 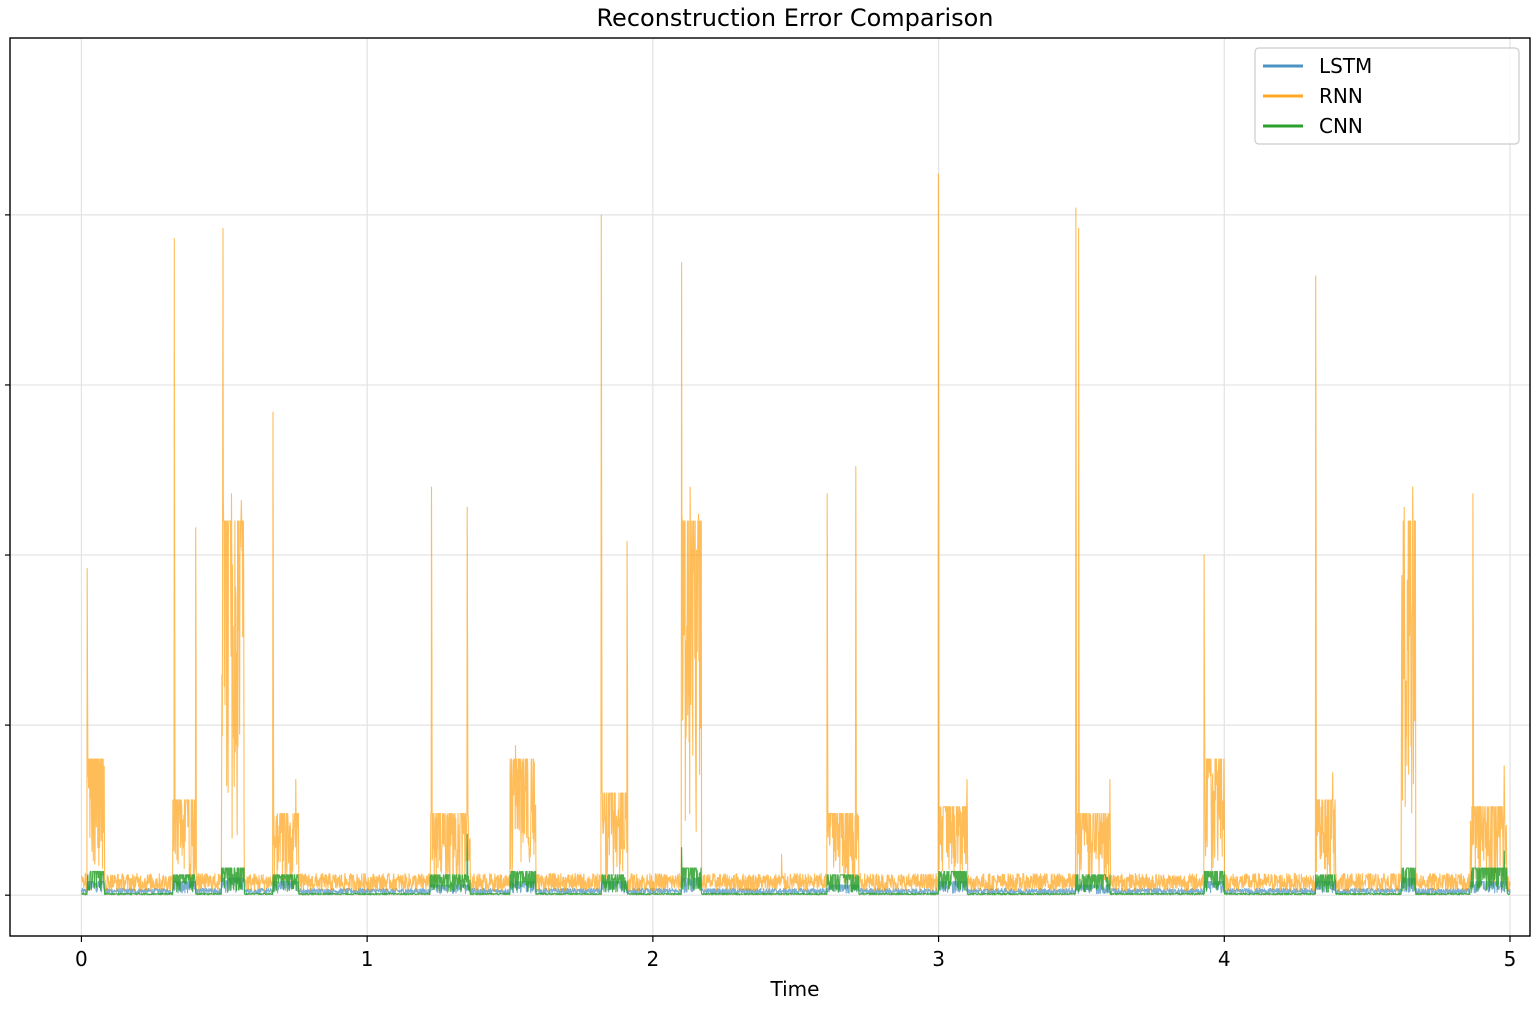 I want to click on legend-label-lstm: LSTM, so click(x=1345, y=66).